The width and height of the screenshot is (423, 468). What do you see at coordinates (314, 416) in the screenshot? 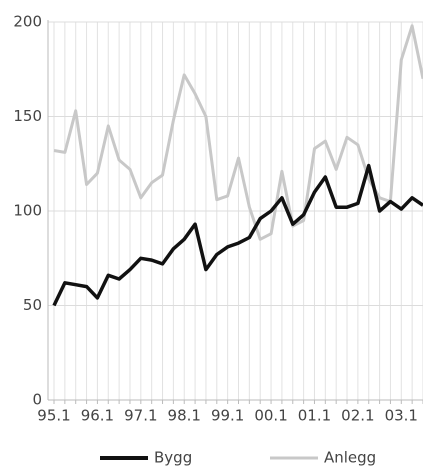
I see `x-tick-label: 01.1` at bounding box center [314, 416].